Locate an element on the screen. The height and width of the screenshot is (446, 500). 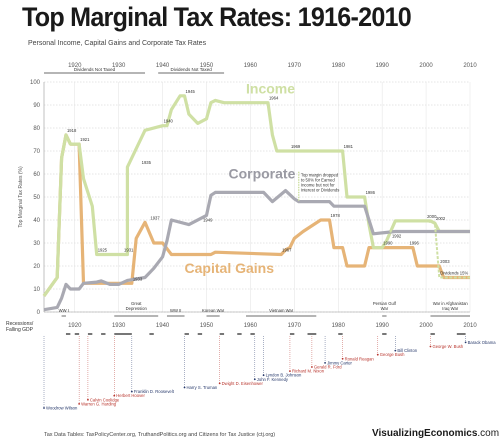
x-tick-label-bottom: 1920 is located at coordinates (75, 326).